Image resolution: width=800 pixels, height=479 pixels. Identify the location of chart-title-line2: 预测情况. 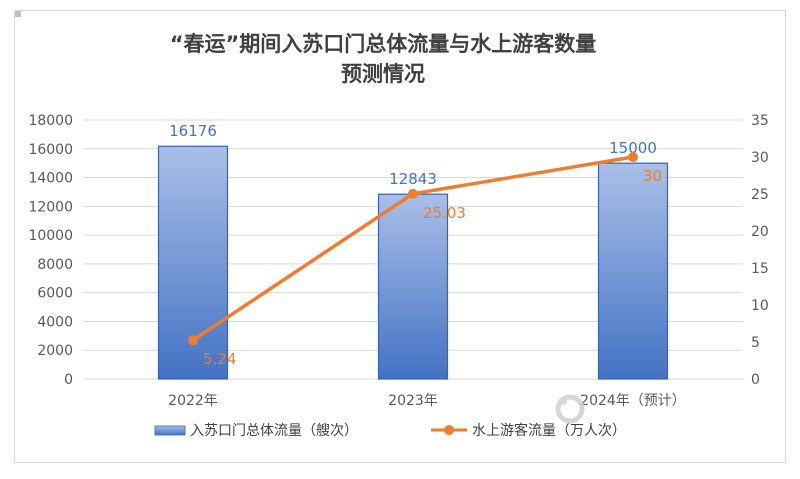
(383, 74).